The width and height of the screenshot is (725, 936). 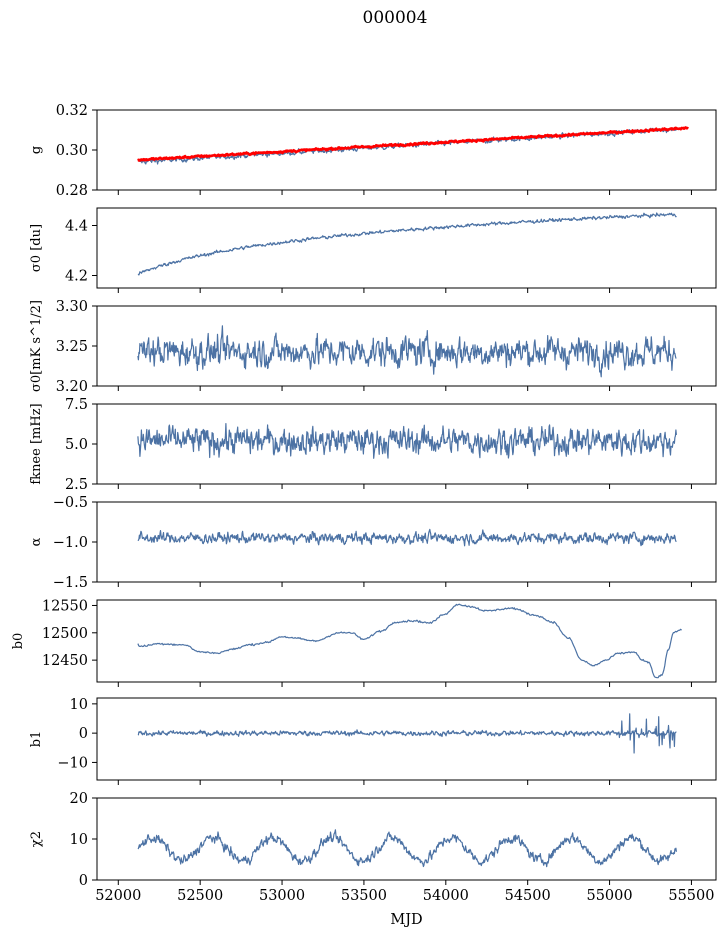 I want to click on x-tick-label: 54500, so click(x=528, y=896).